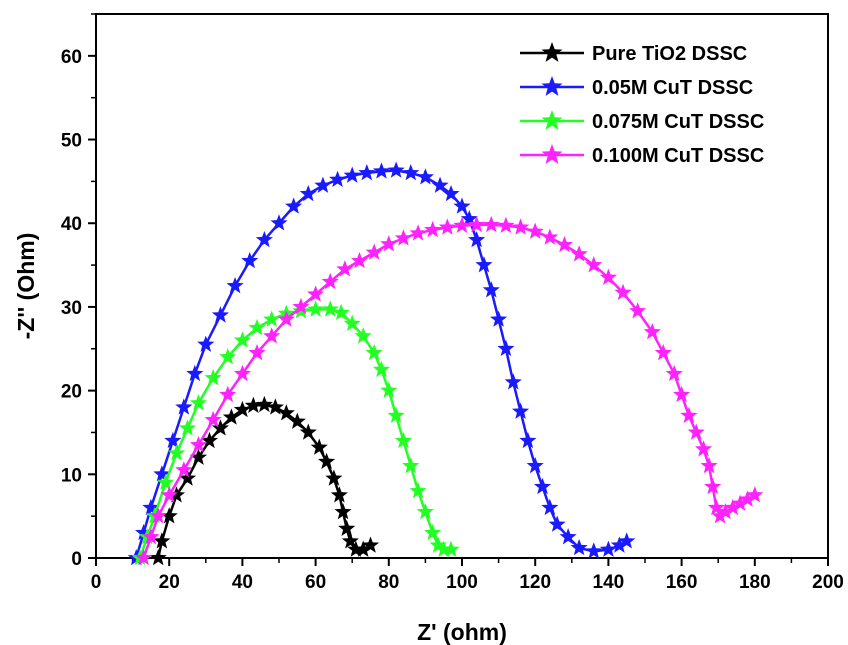  I want to click on legend-item: Pure TiO2 DSSC, so click(633, 53).